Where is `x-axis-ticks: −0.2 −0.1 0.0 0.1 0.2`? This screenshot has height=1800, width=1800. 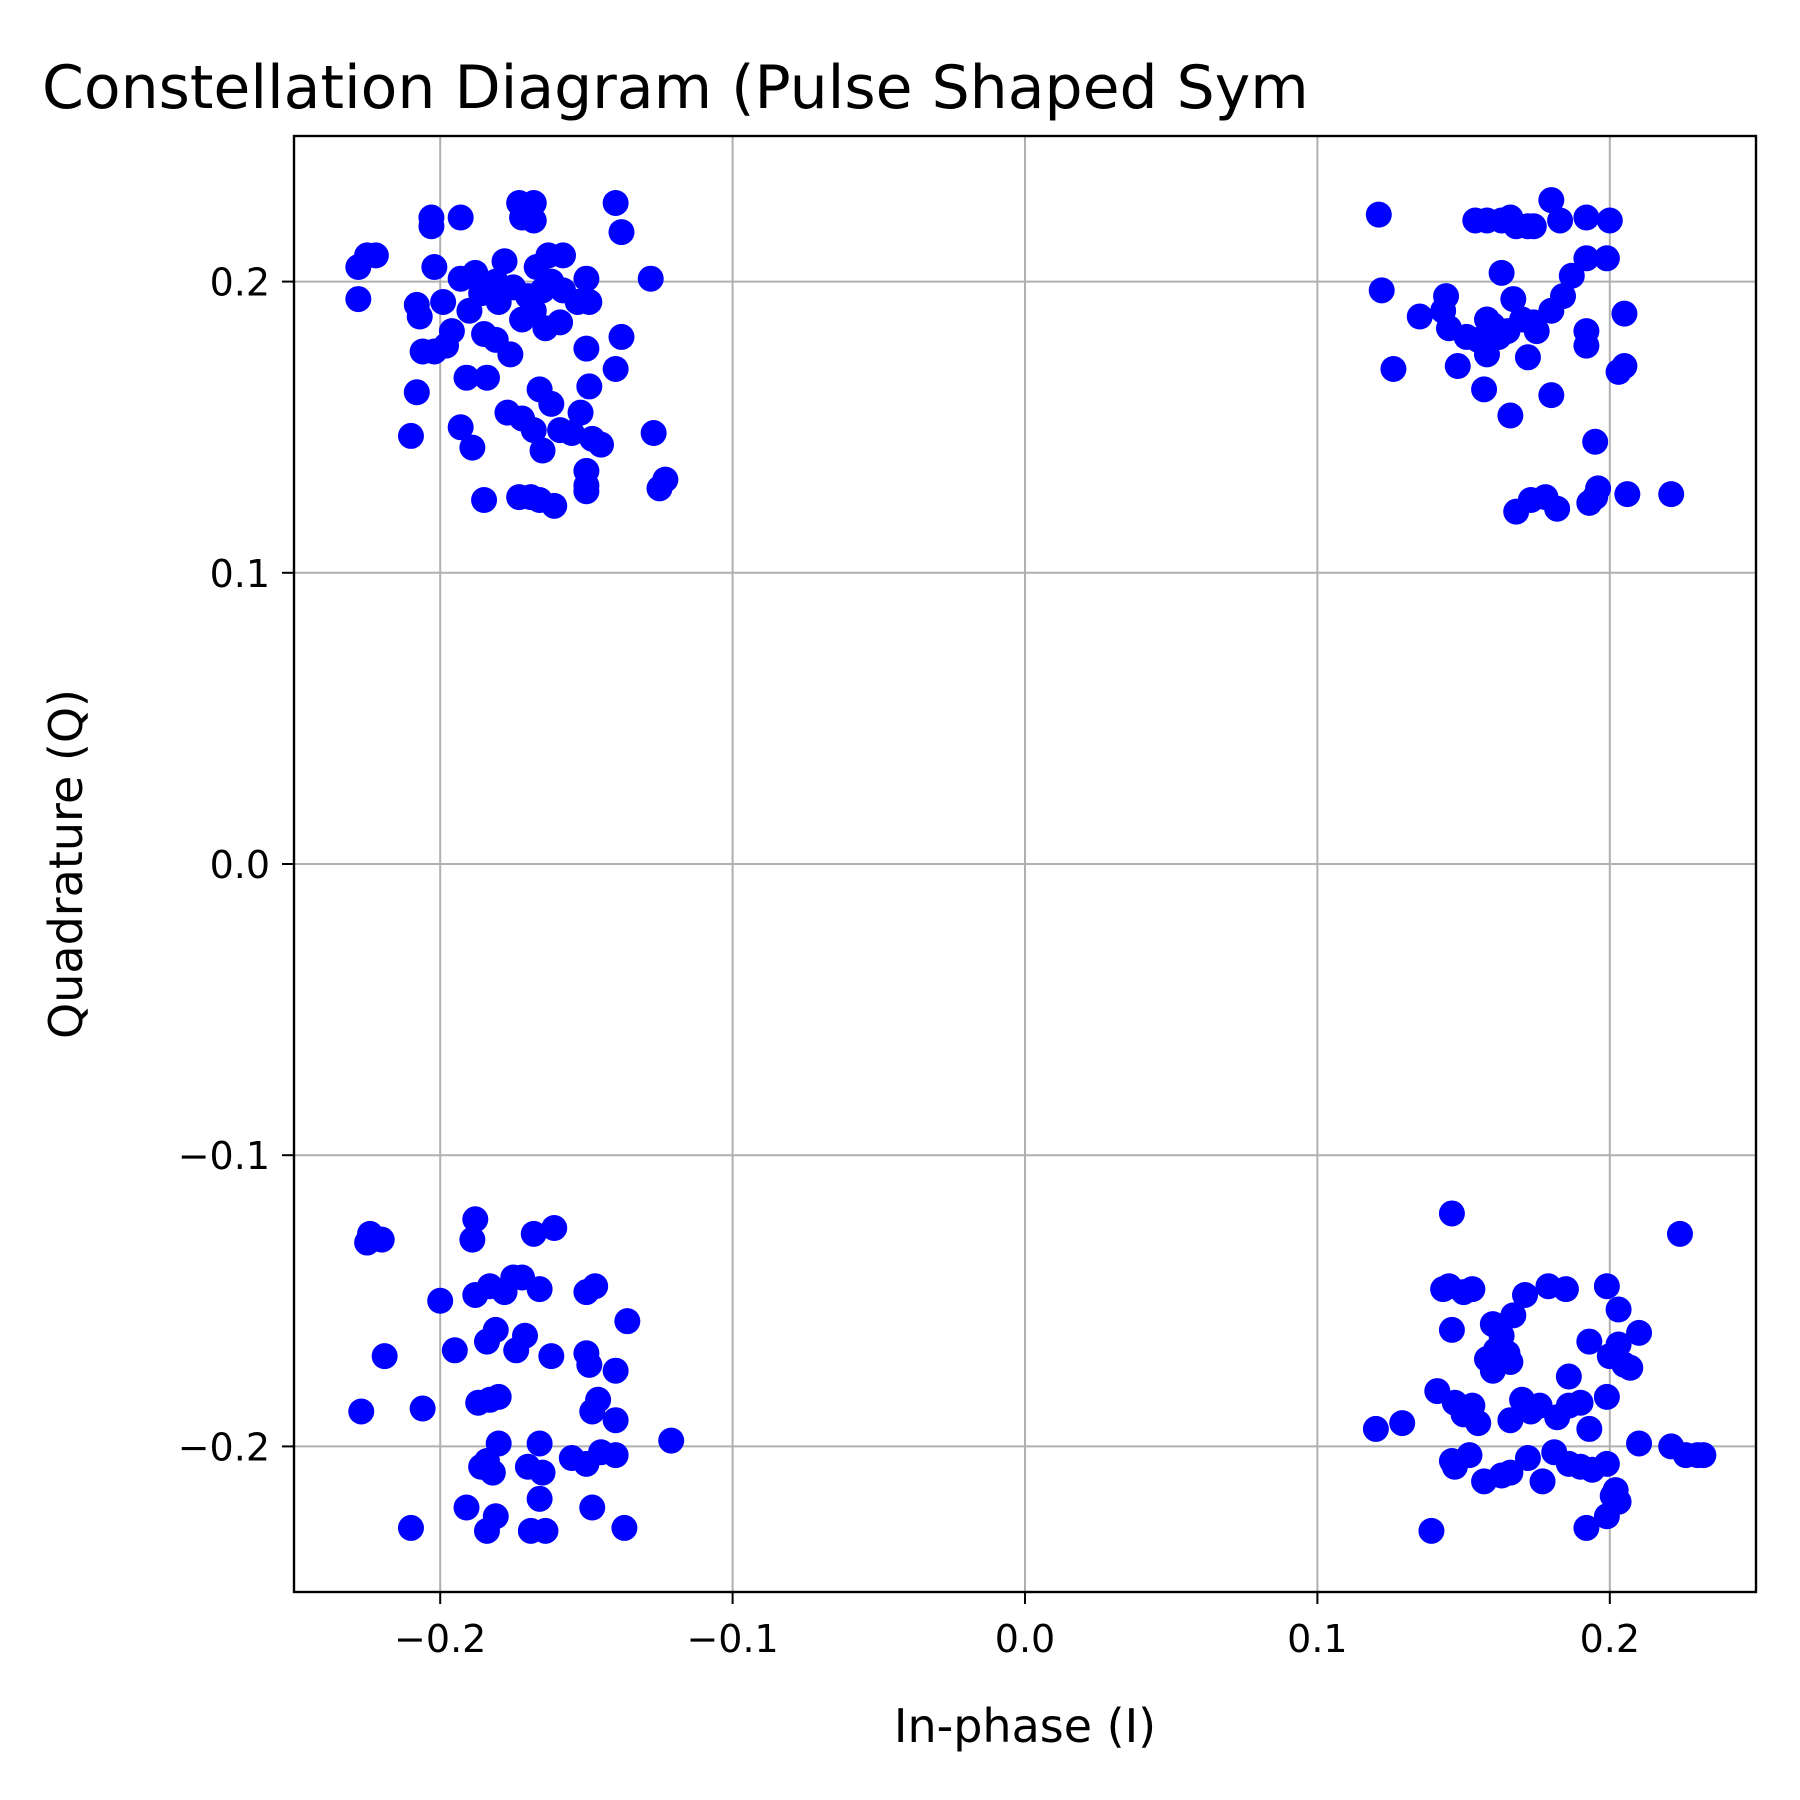 x-axis-ticks: −0.2 −0.1 0.0 0.1 0.2 is located at coordinates (1017, 1626).